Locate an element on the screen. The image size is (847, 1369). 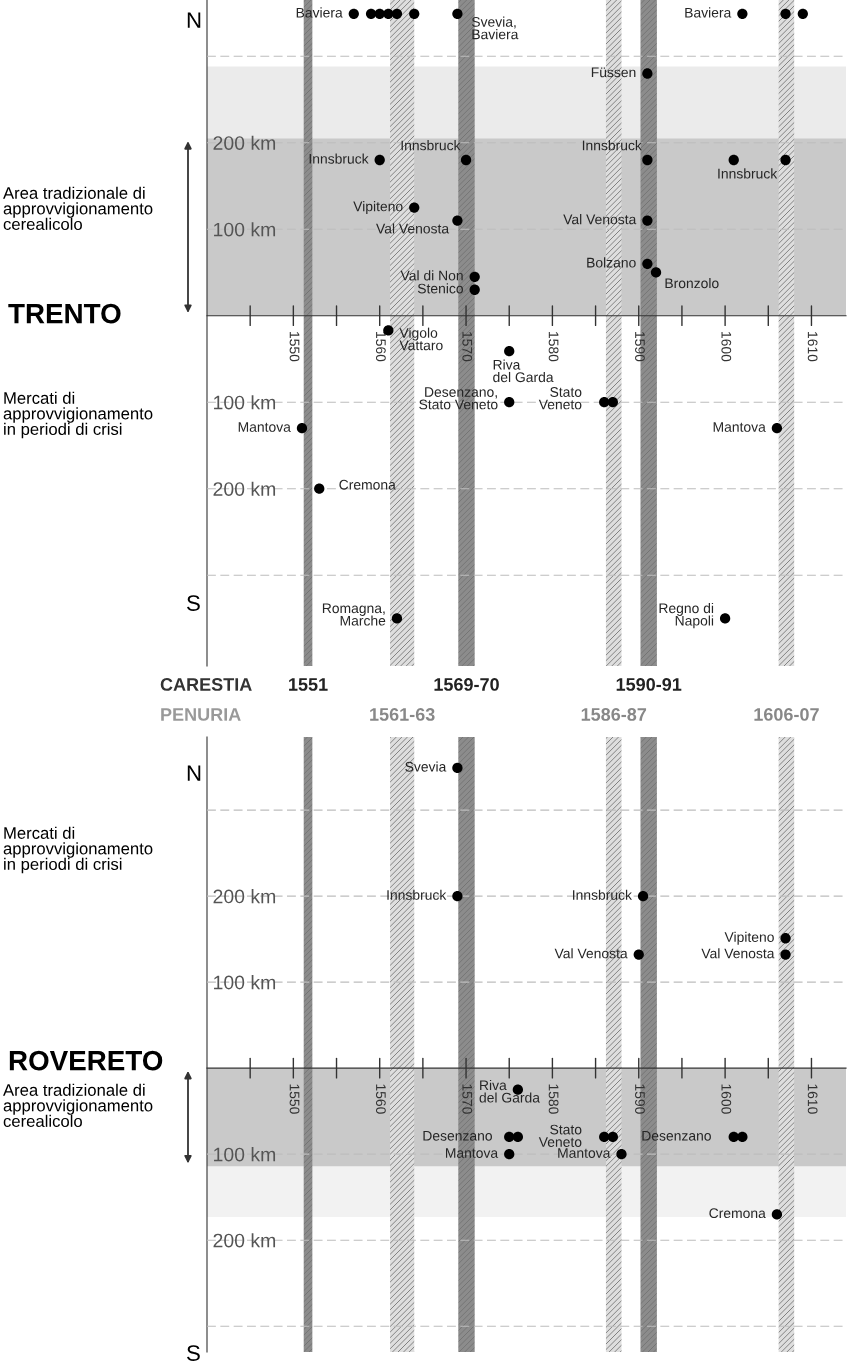
band-label: 1590-91 is located at coordinates (649, 684).